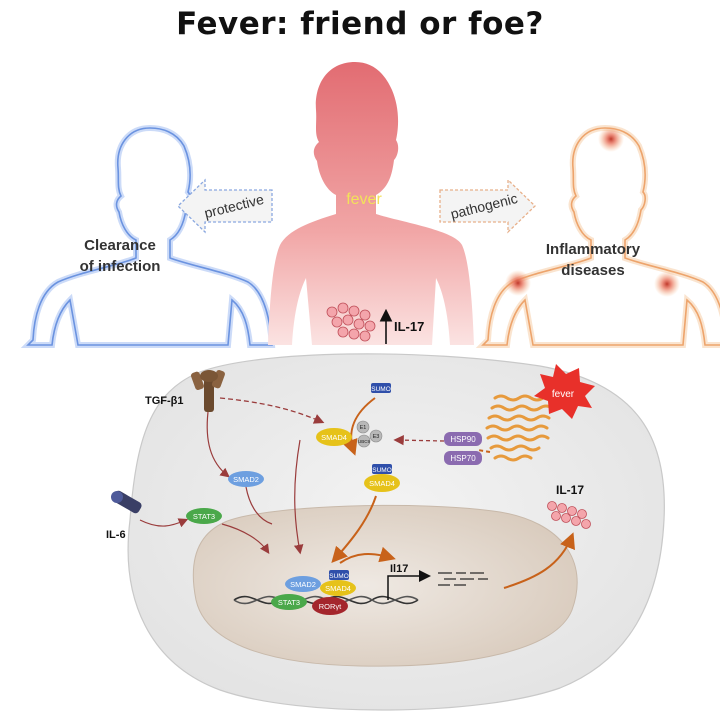  I want to click on e1-label: E1, so click(363, 428).